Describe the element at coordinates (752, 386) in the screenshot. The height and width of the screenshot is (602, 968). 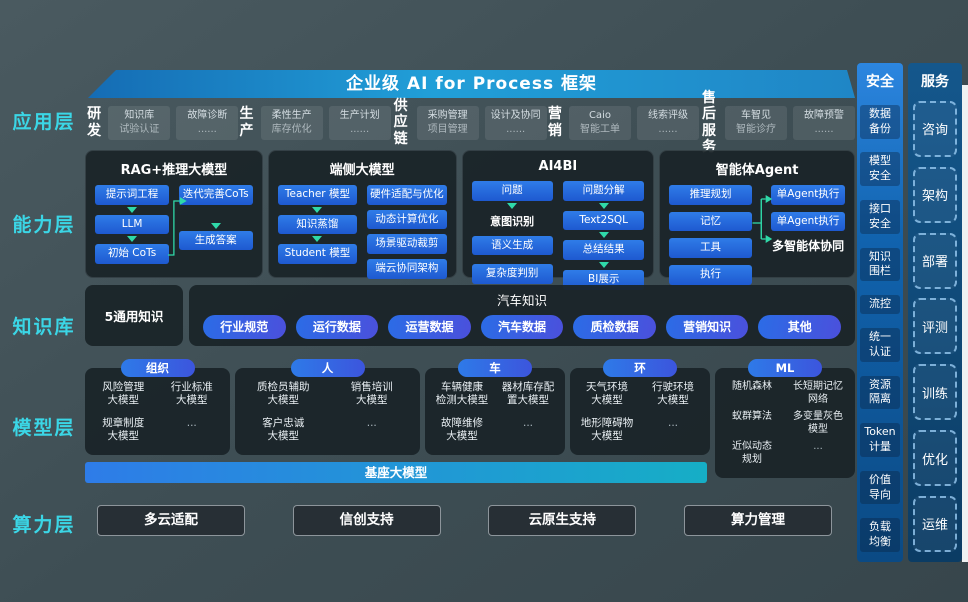
I see `model-item: 随机森林` at that location.